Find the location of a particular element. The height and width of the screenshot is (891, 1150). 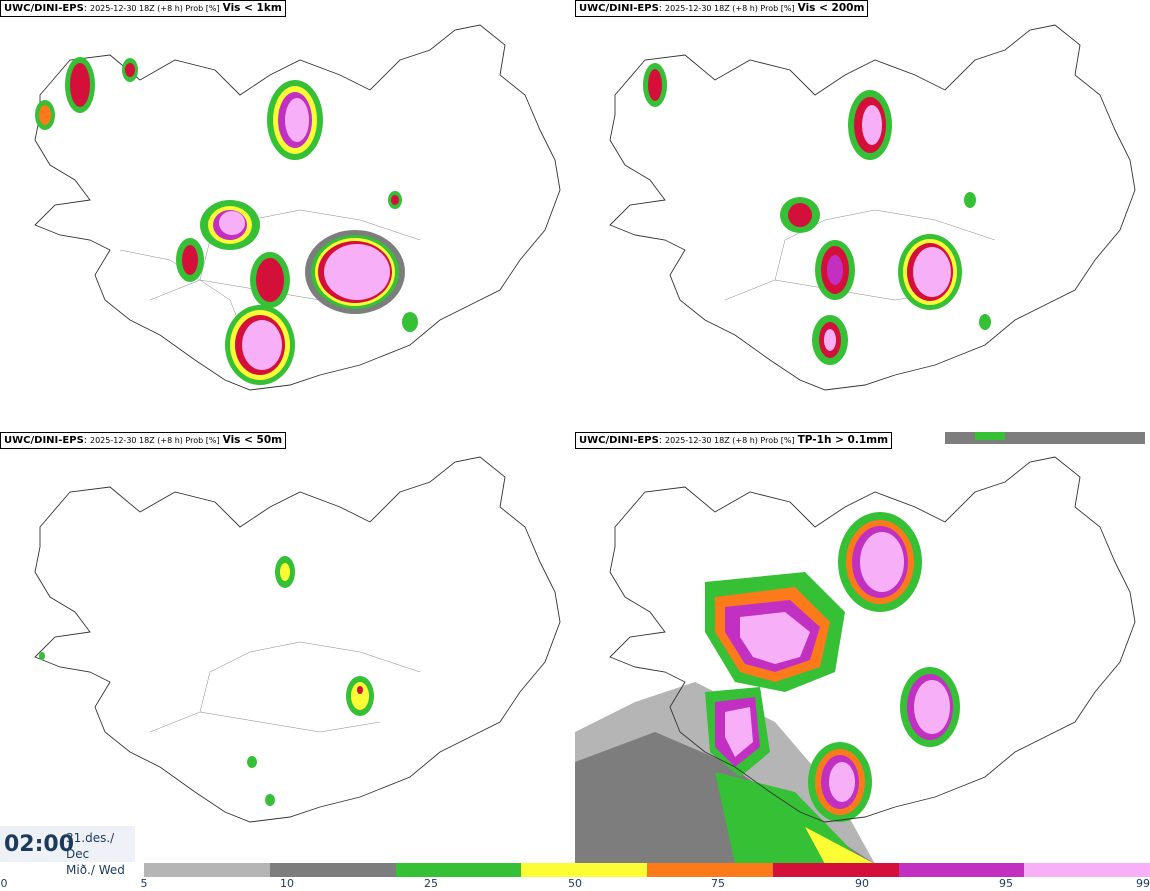

valid-time-box: 02:00 31.des./ Dec Mið./ Wed is located at coordinates (67, 851).